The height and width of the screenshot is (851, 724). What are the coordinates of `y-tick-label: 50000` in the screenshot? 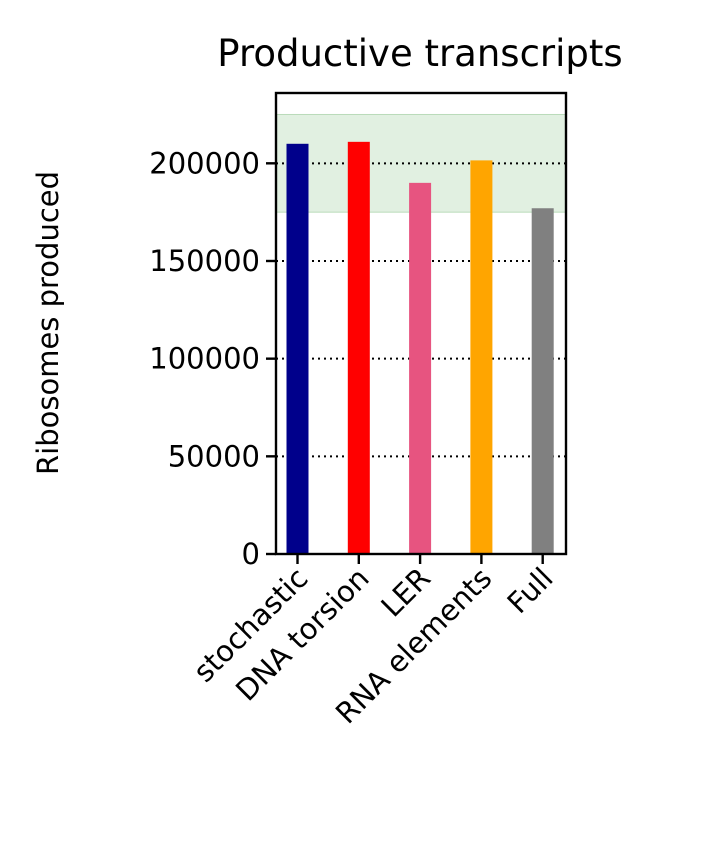 It's located at (214, 456).